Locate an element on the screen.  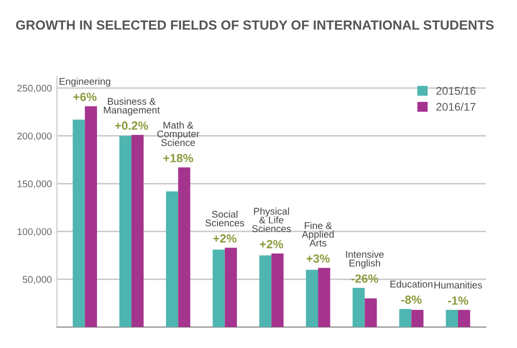
annotation: -26% is located at coordinates (364, 278).